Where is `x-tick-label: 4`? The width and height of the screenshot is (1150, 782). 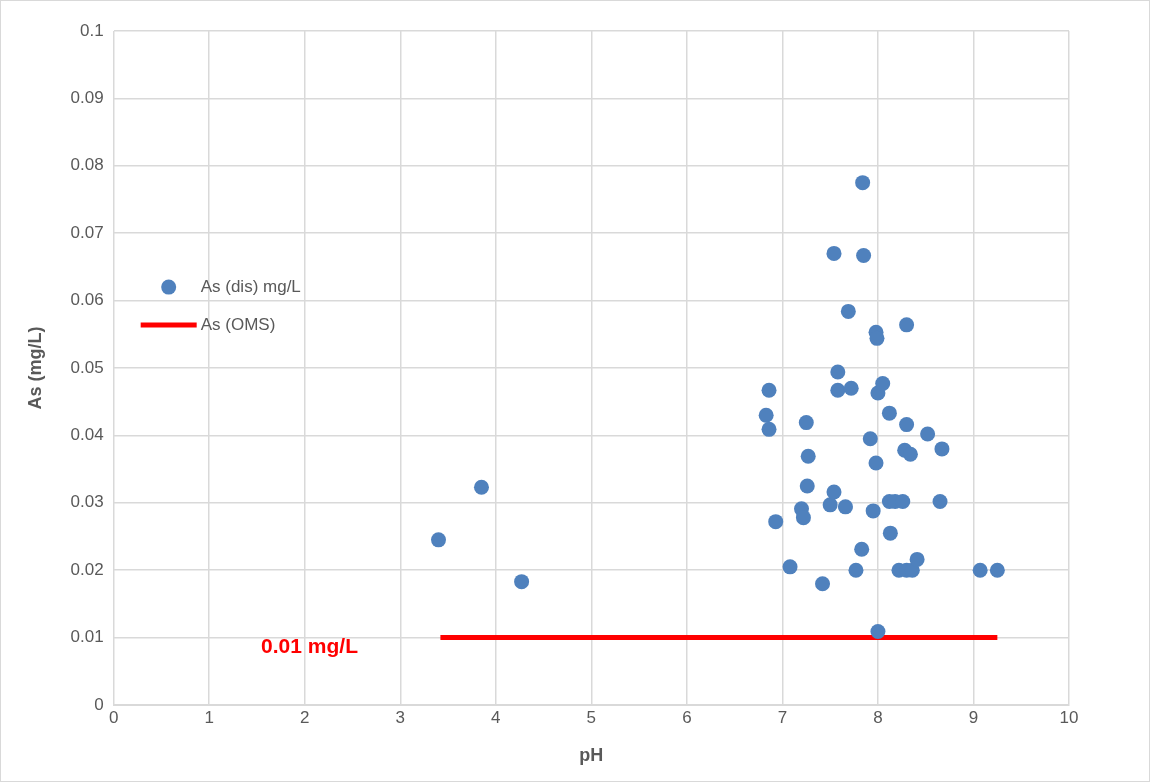
x-tick-label: 4 is located at coordinates (496, 717).